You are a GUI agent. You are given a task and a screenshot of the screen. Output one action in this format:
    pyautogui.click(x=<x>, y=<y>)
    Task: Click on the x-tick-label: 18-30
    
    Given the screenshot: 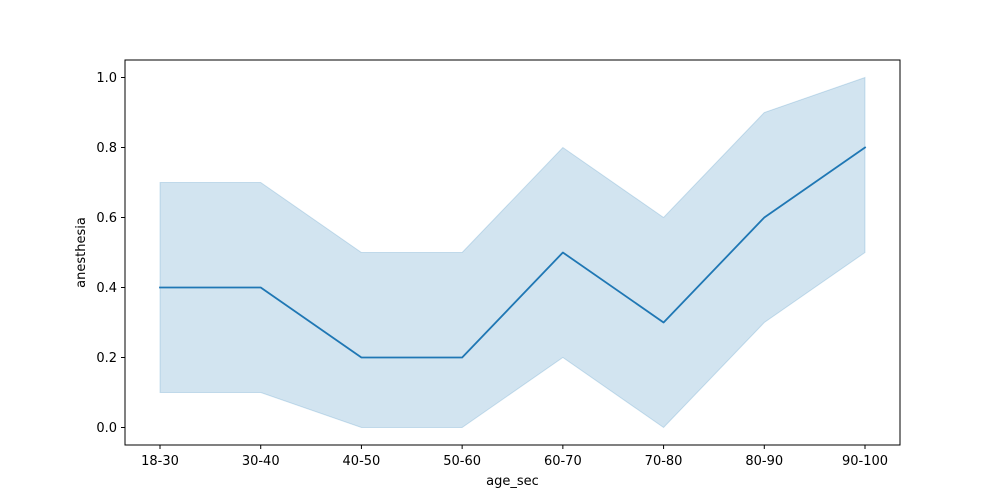 What is the action you would take?
    pyautogui.click(x=160, y=461)
    